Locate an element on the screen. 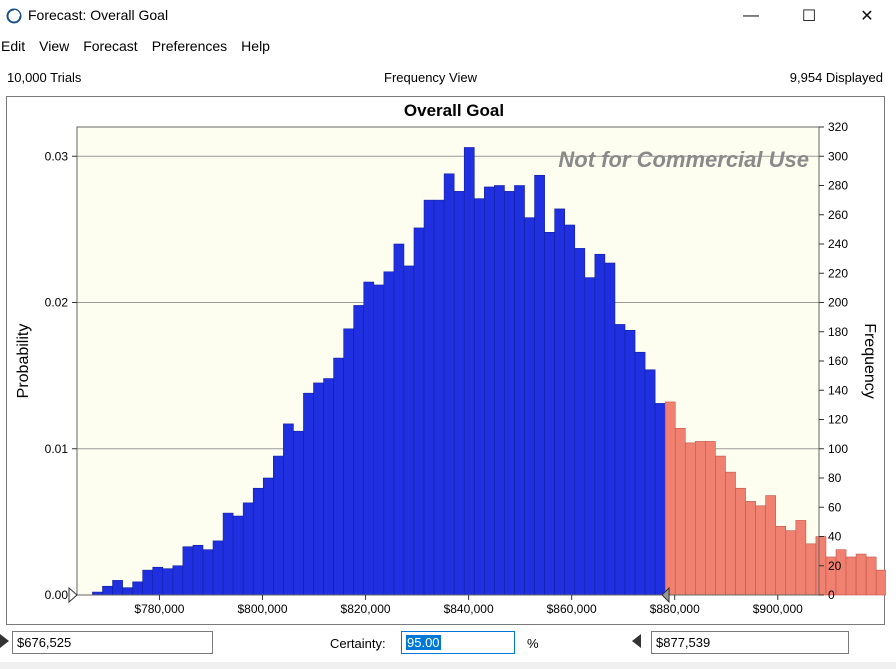  left-grabber-arrow-icon is located at coordinates (4, 641).